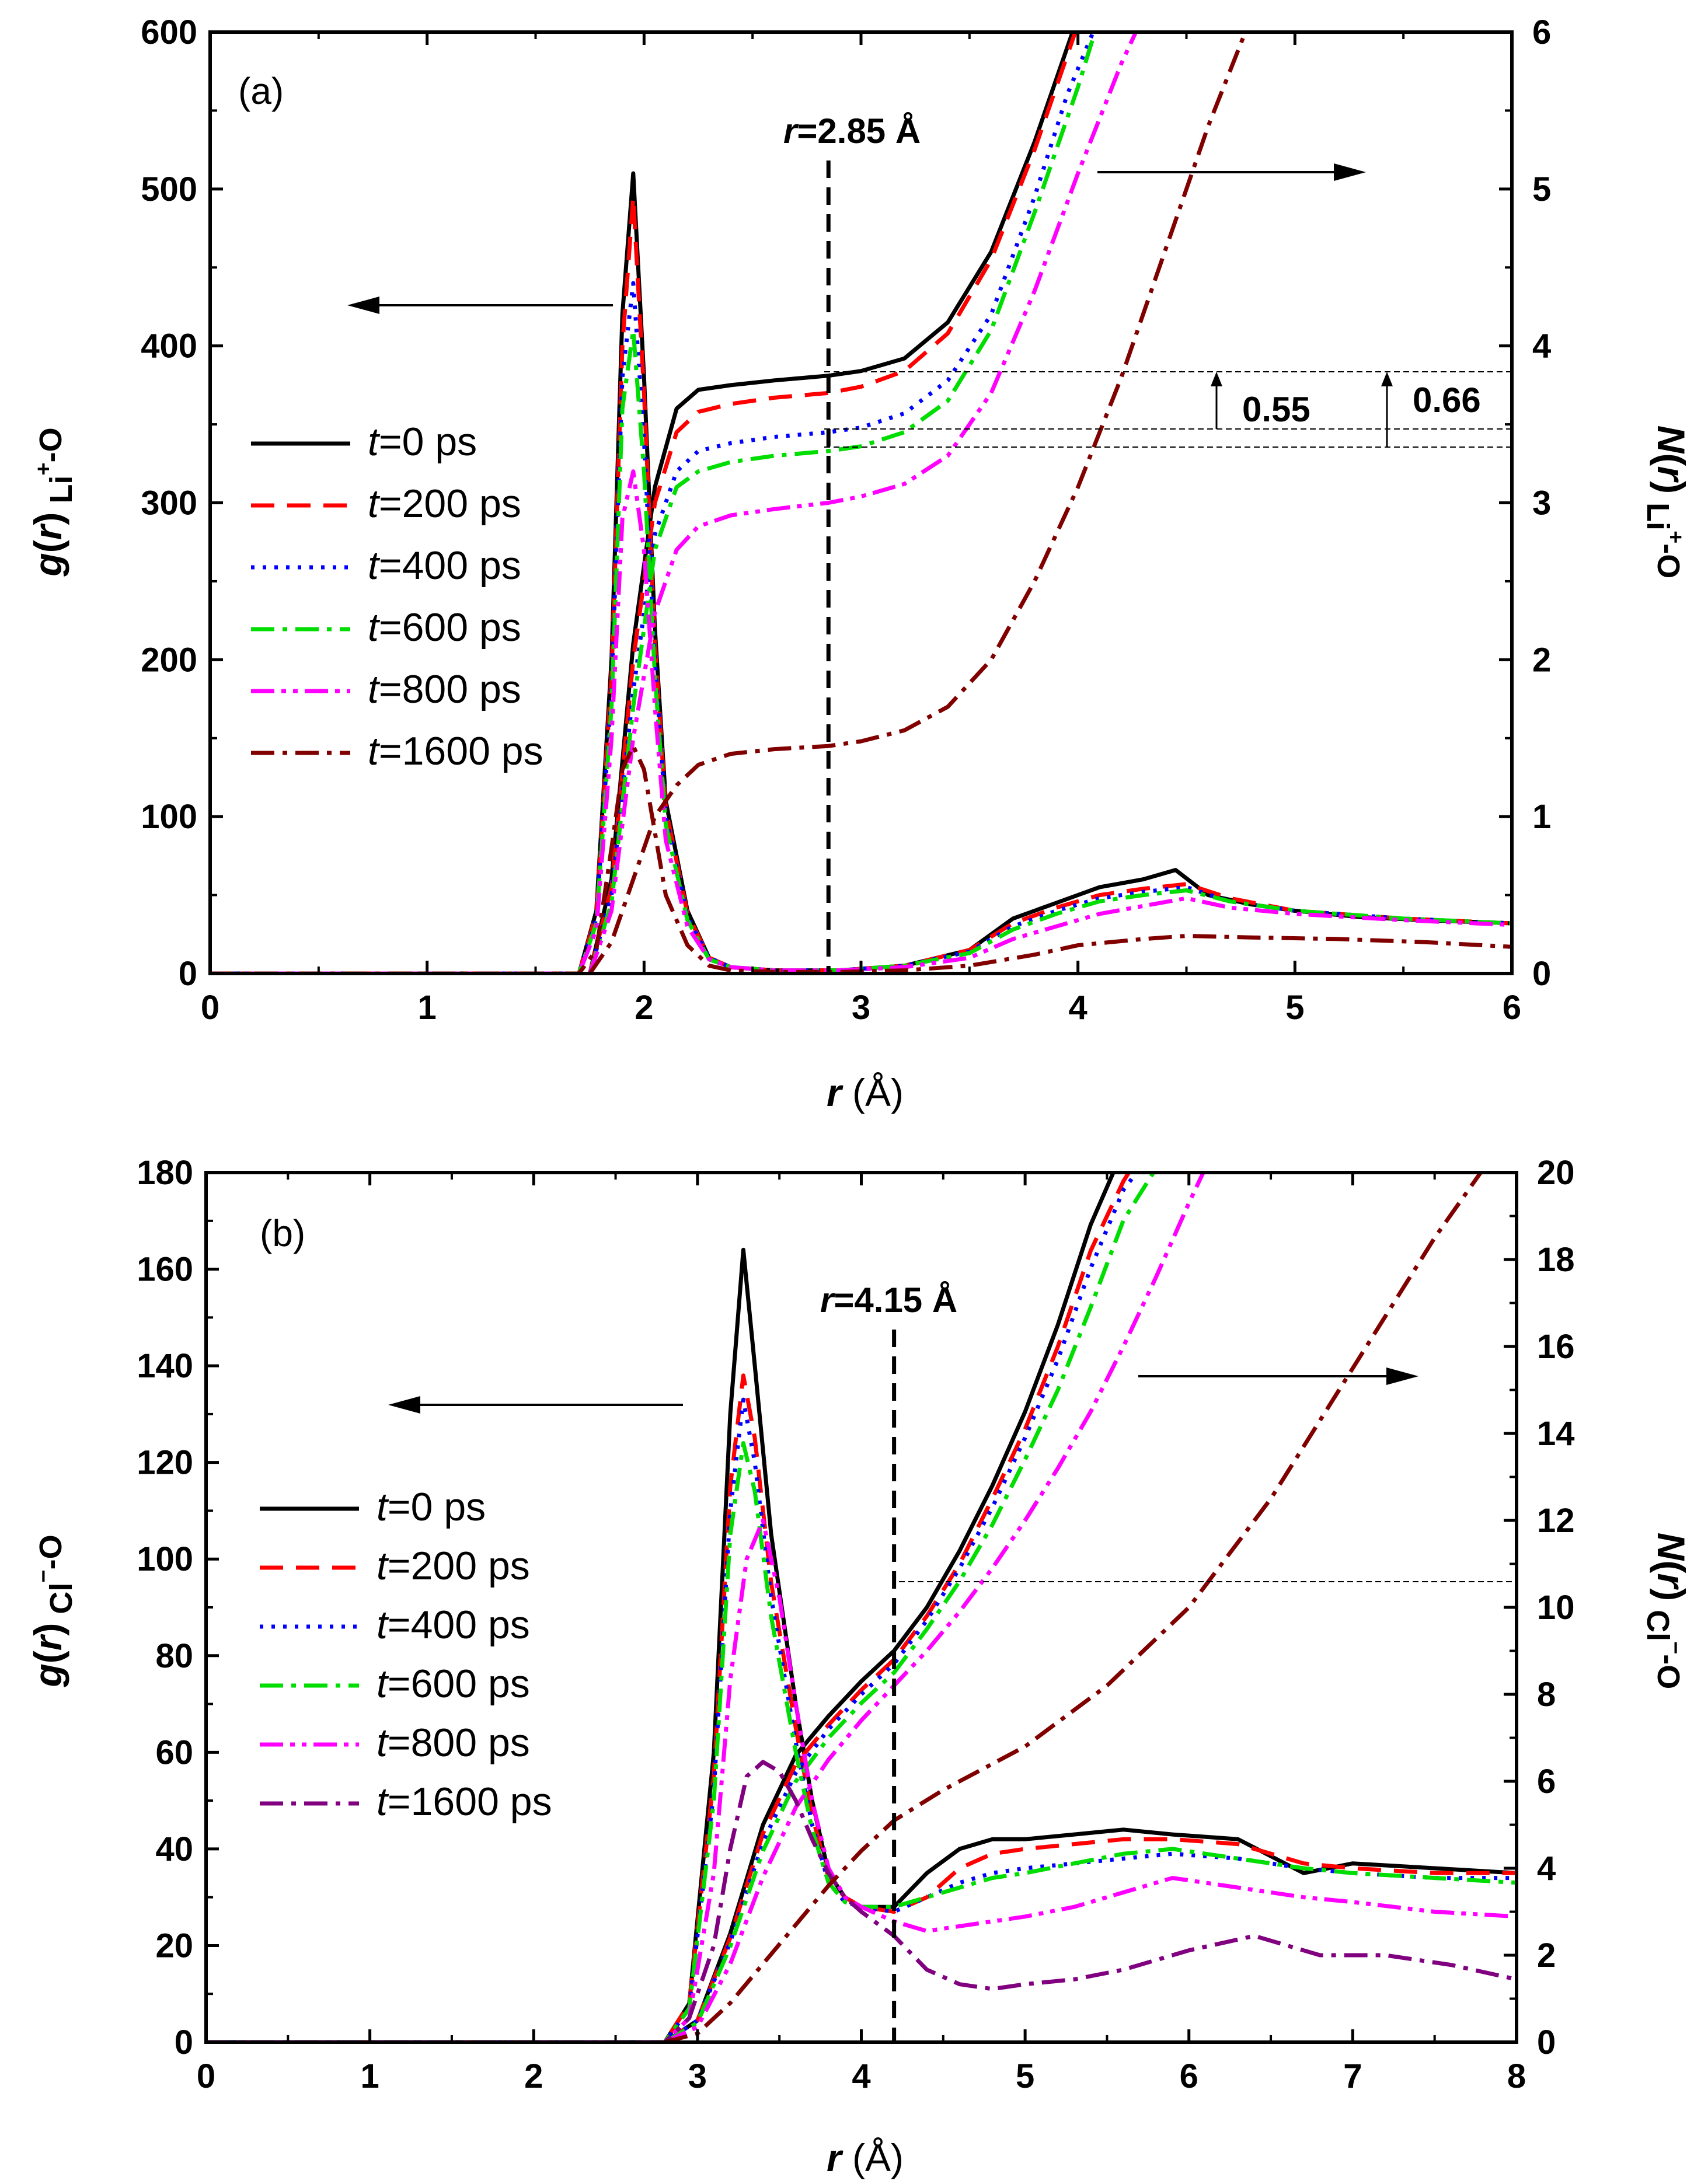 This screenshot has height=2184, width=1694. What do you see at coordinates (1189, 2076) in the screenshot?
I see `panel-b-x-tick-label: 6` at bounding box center [1189, 2076].